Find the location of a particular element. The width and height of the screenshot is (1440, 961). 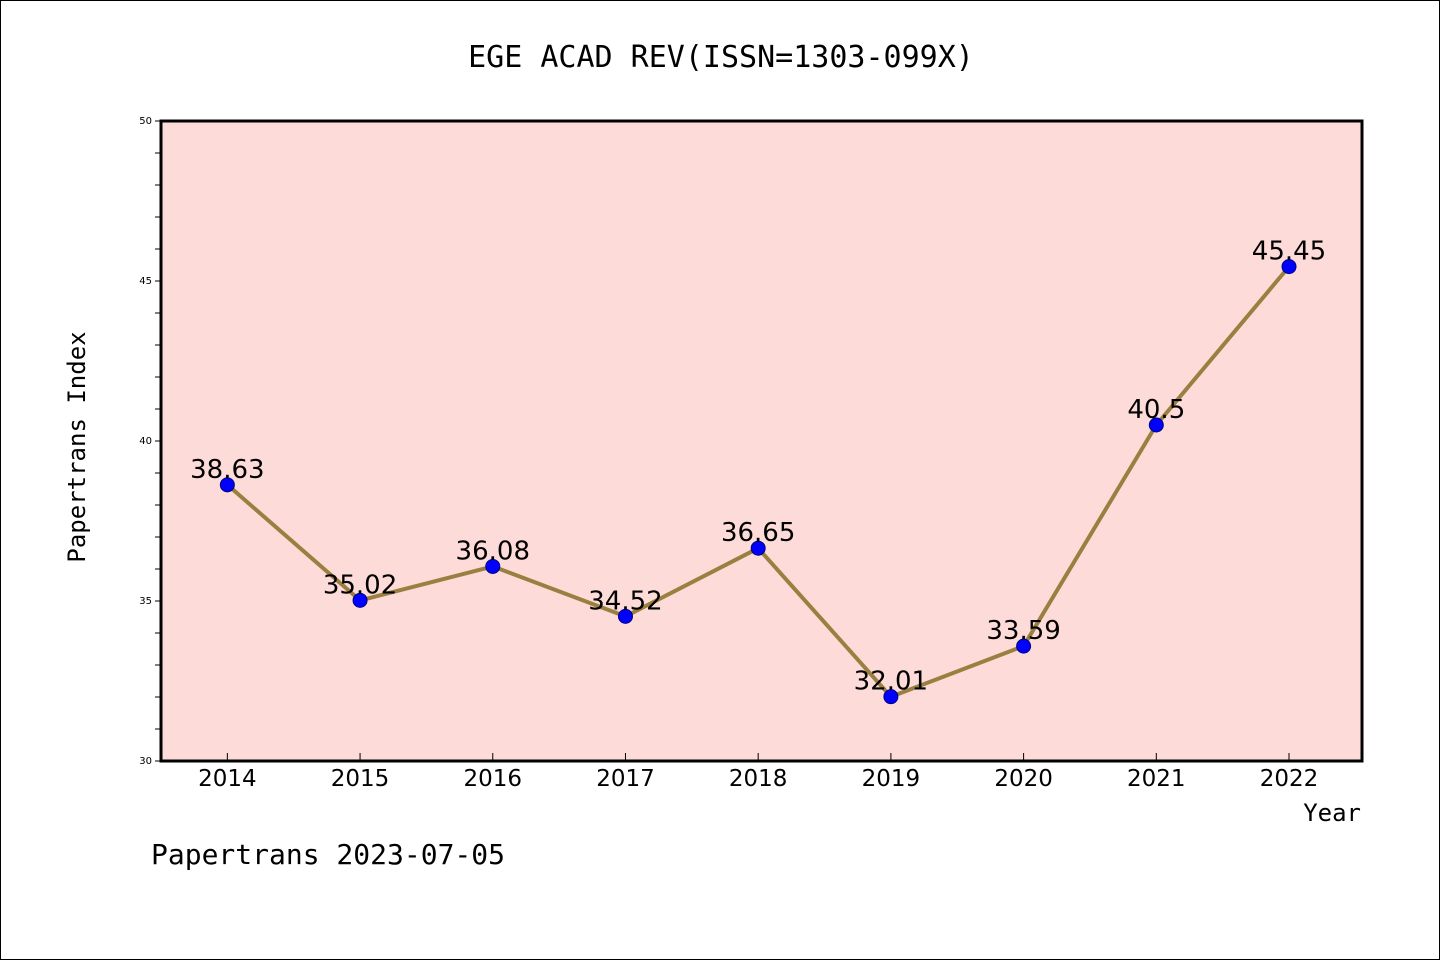

data-label: 36.65 is located at coordinates (758, 533).